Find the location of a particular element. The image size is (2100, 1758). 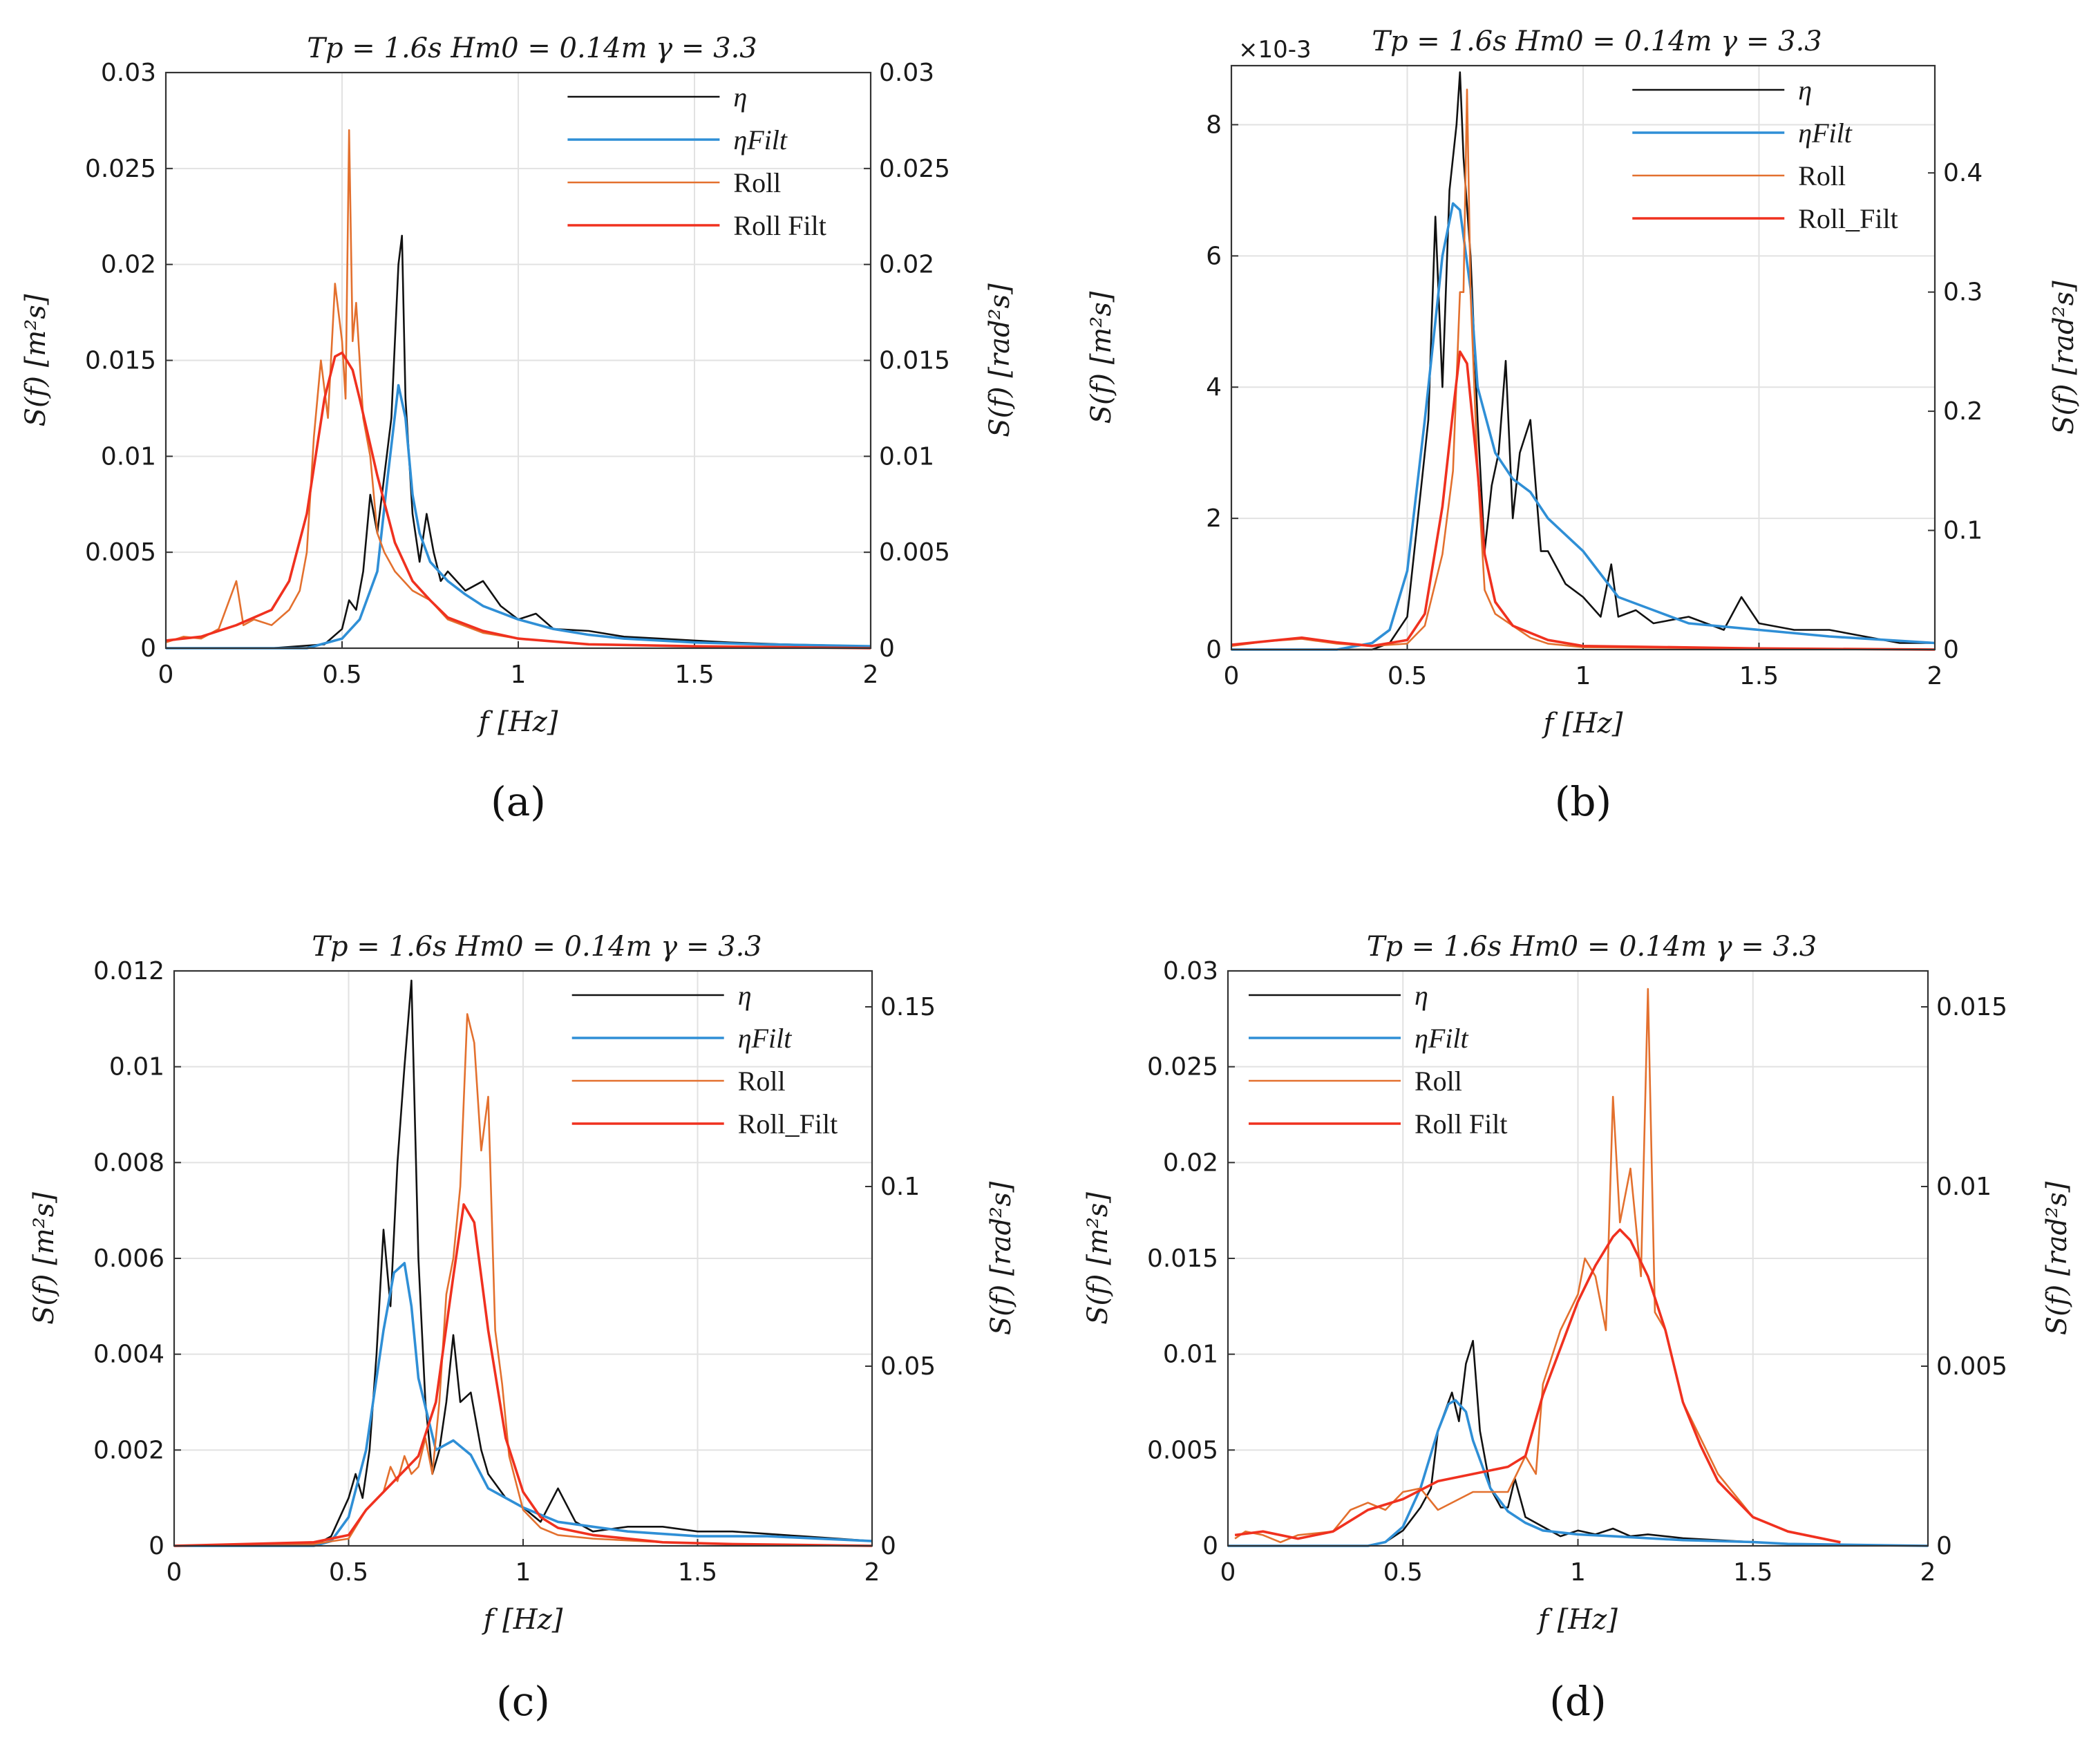

y-tick-label-left: 0.02 is located at coordinates (1190, 1163).